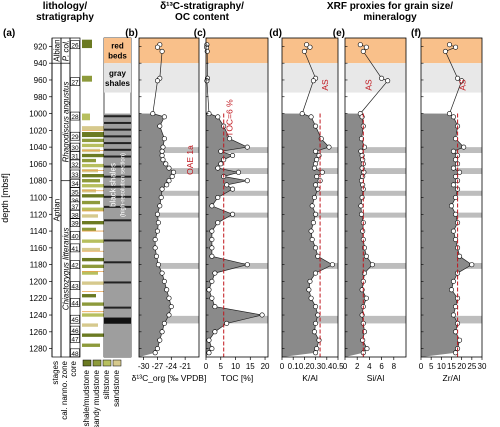  Describe the element at coordinates (338, 366) in the screenshot. I see `x-tick-label: 0.5` at that location.